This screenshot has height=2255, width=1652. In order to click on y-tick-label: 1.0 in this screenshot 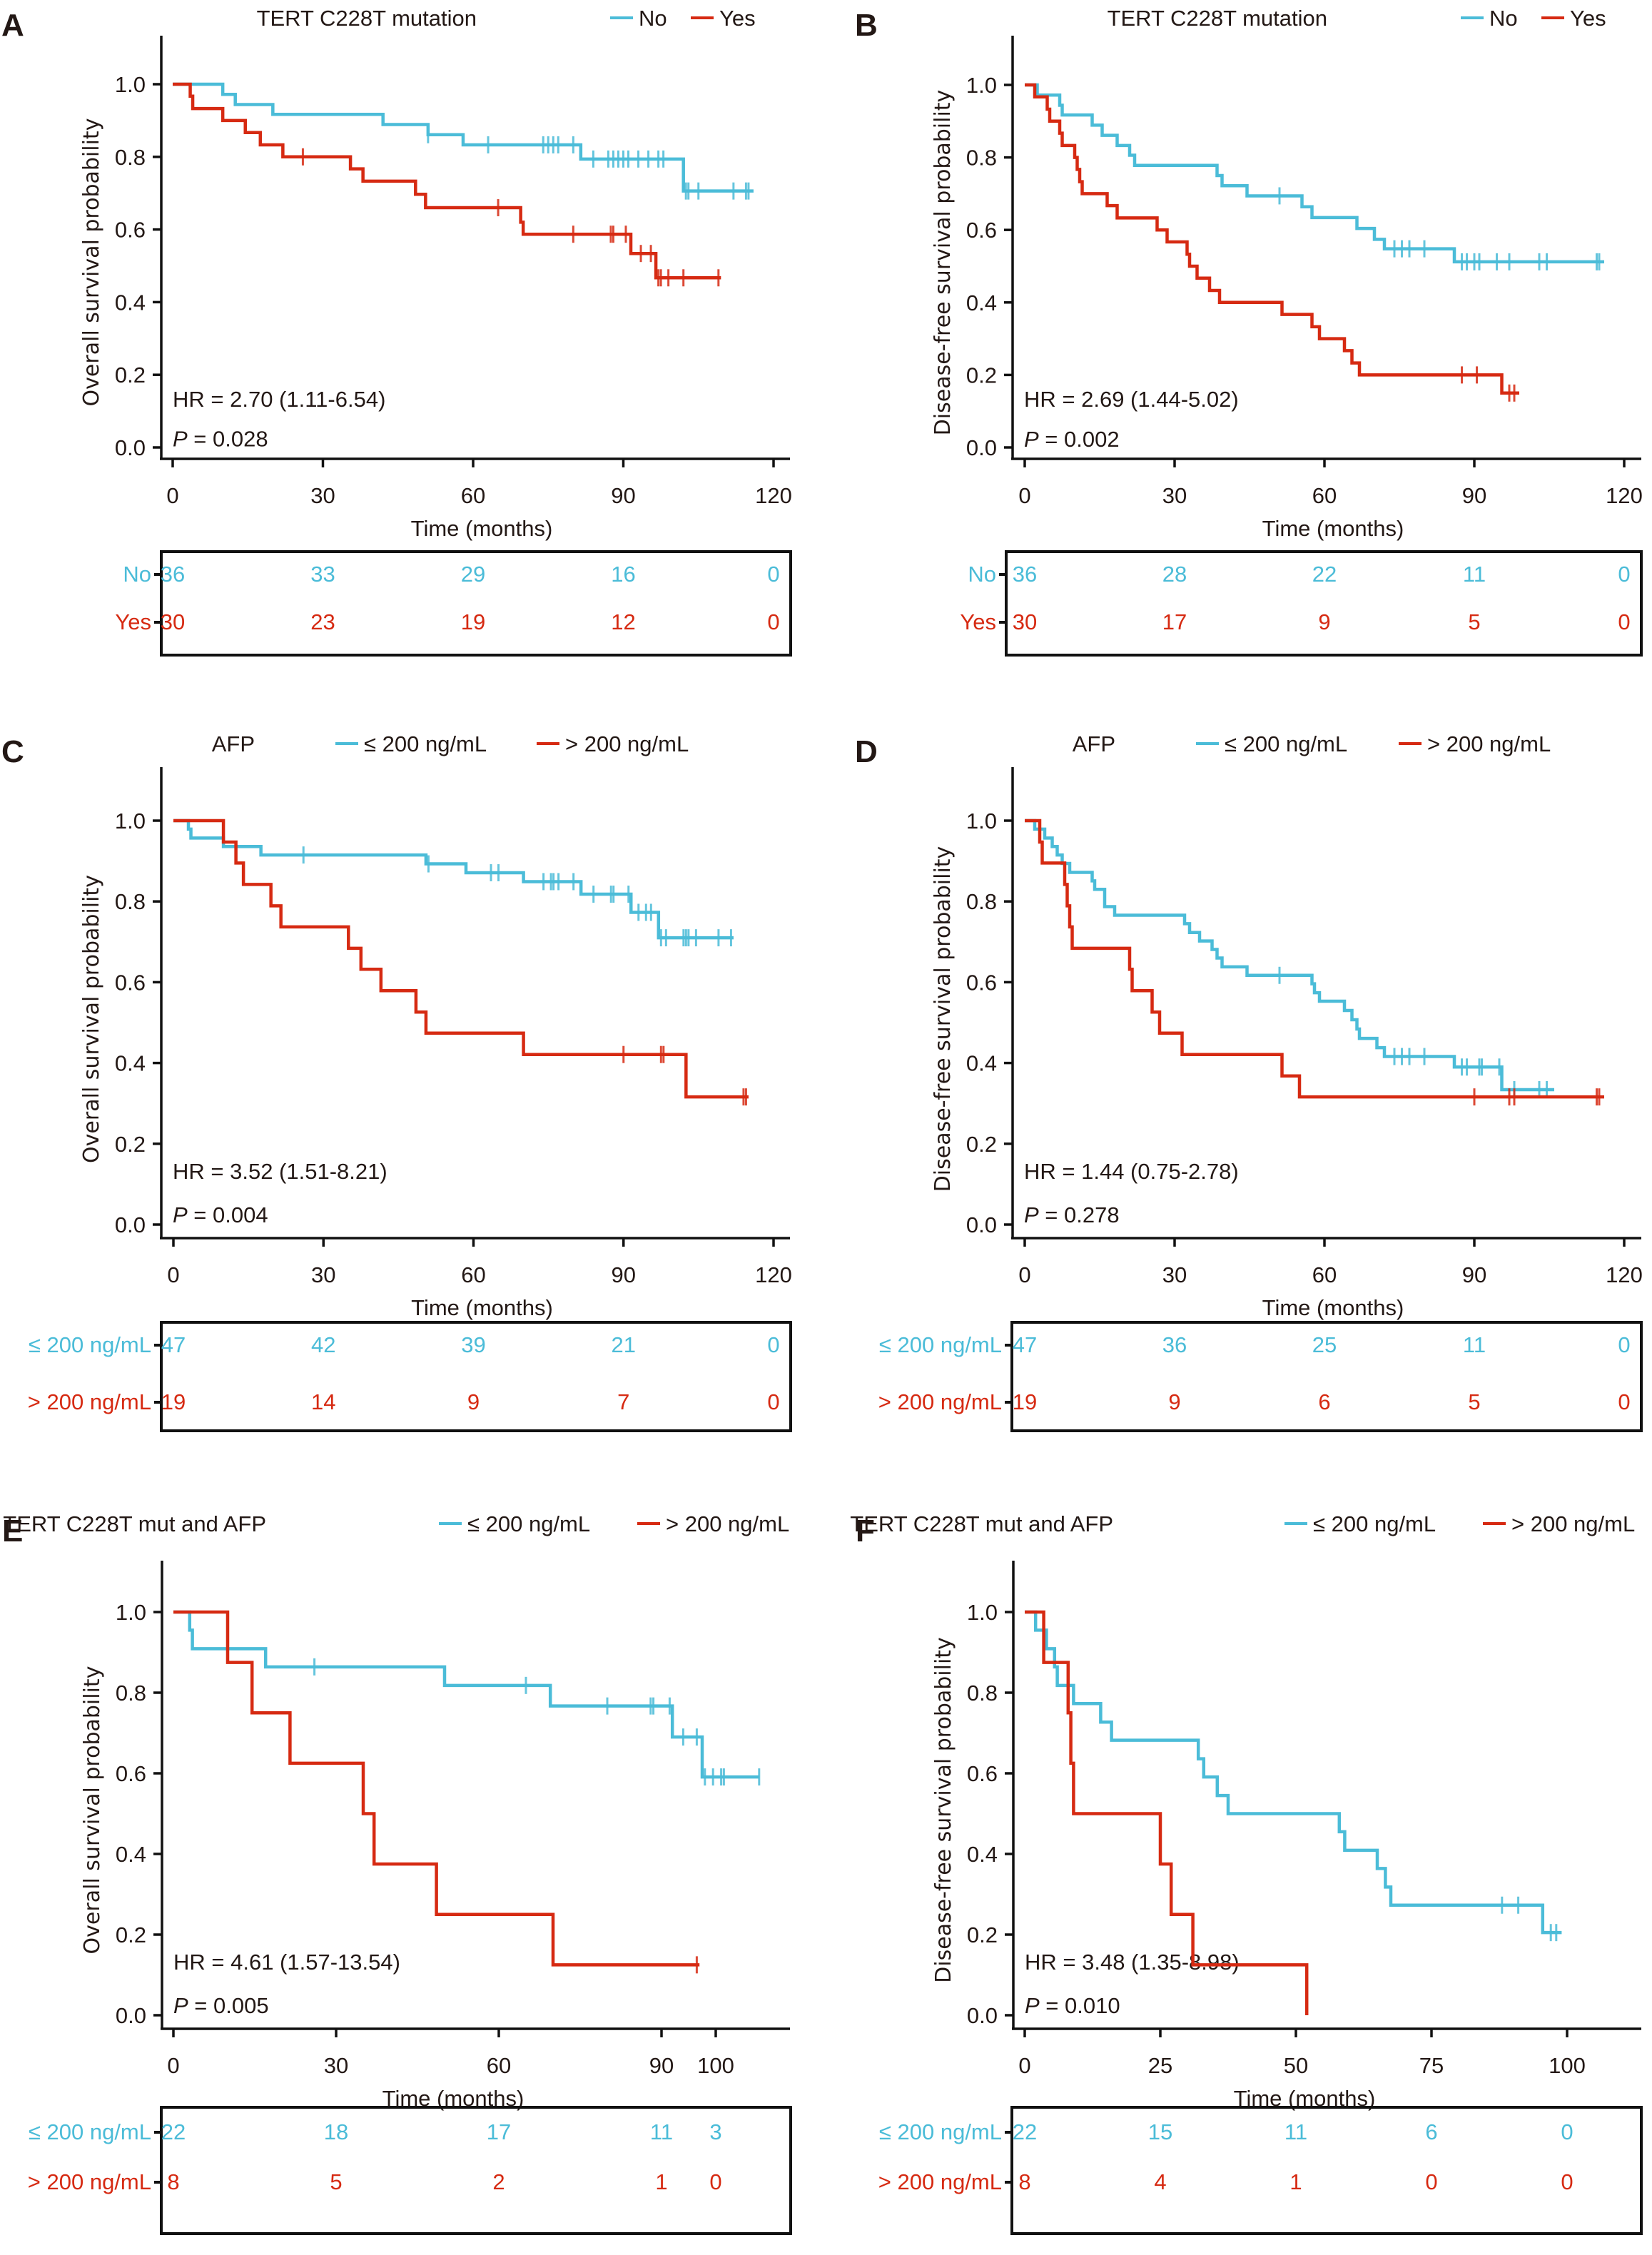, I will do `click(981, 85)`.